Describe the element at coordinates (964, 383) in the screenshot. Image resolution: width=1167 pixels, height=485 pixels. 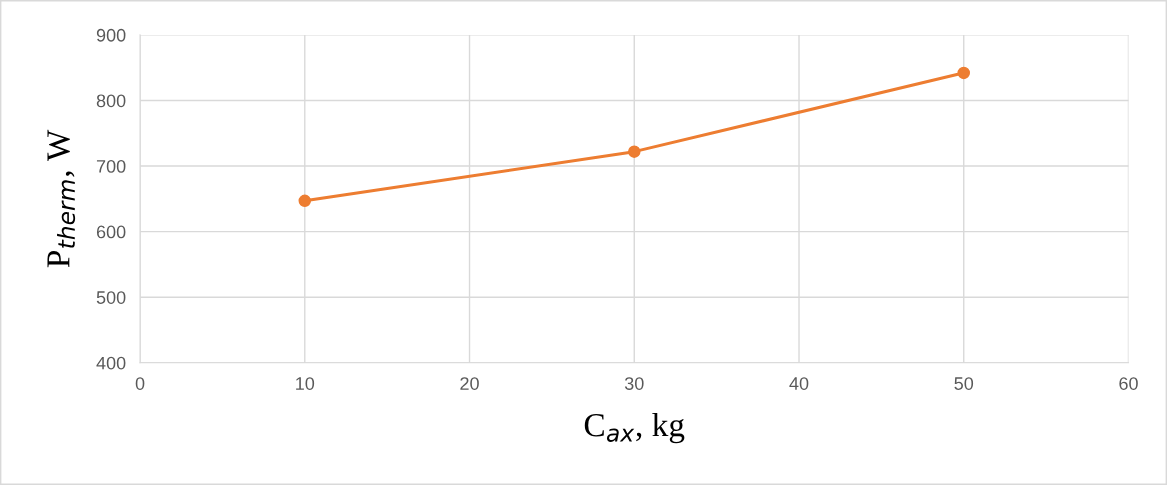
I see `x-tick-label: 50` at that location.